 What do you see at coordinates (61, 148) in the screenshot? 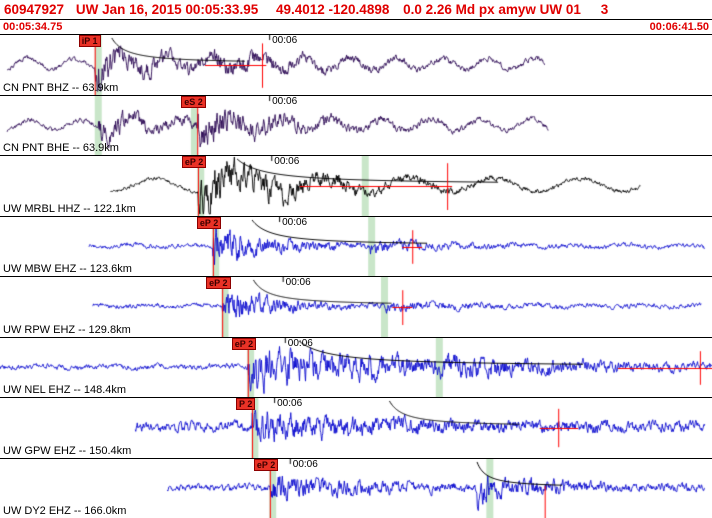
I see `station-label: CN PNT BHE -- 63.9km` at bounding box center [61, 148].